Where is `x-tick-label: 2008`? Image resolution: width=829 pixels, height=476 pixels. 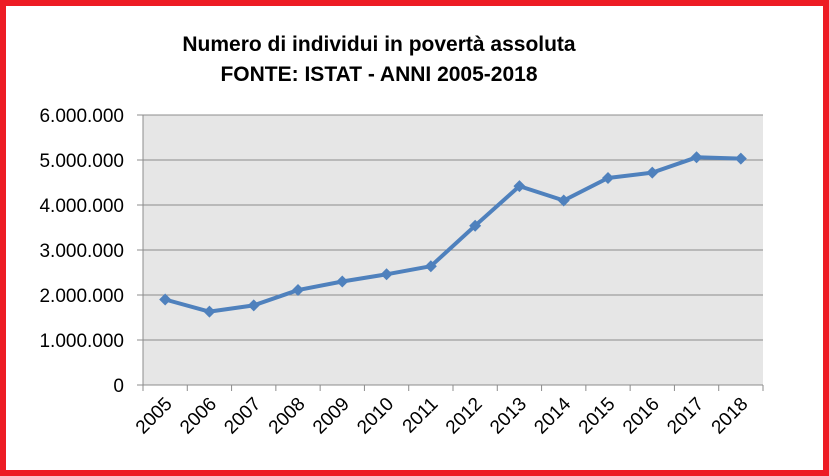 x-tick-label: 2008 is located at coordinates (287, 416).